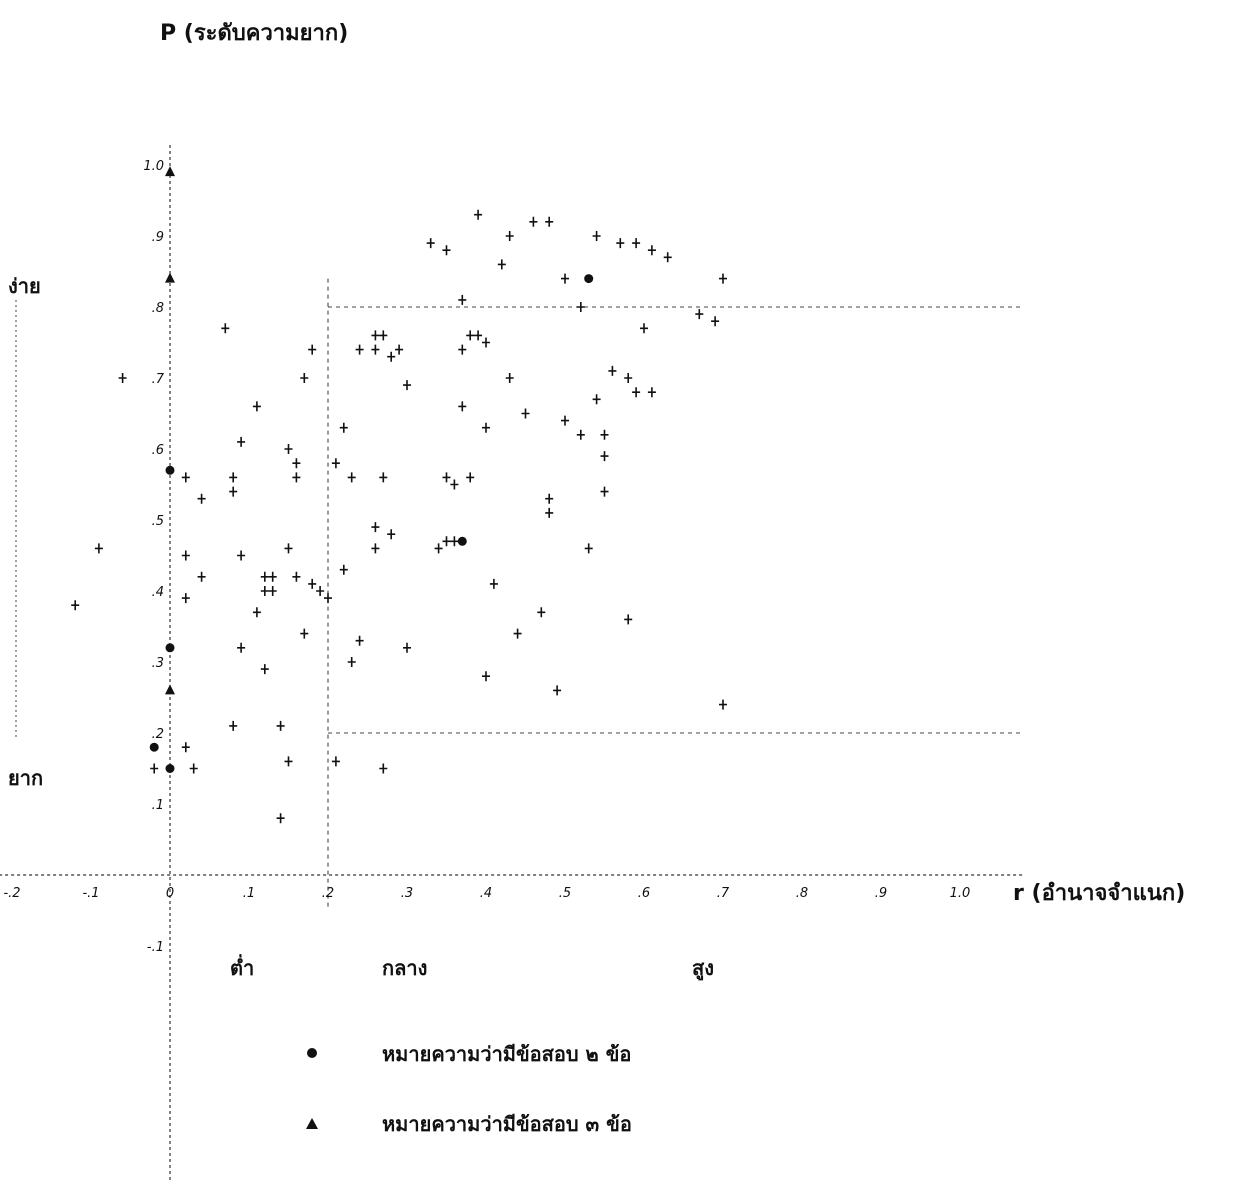 This screenshot has height=1183, width=1254. What do you see at coordinates (24, 286) in the screenshot?
I see `band-label-easy: ง่าย` at bounding box center [24, 286].